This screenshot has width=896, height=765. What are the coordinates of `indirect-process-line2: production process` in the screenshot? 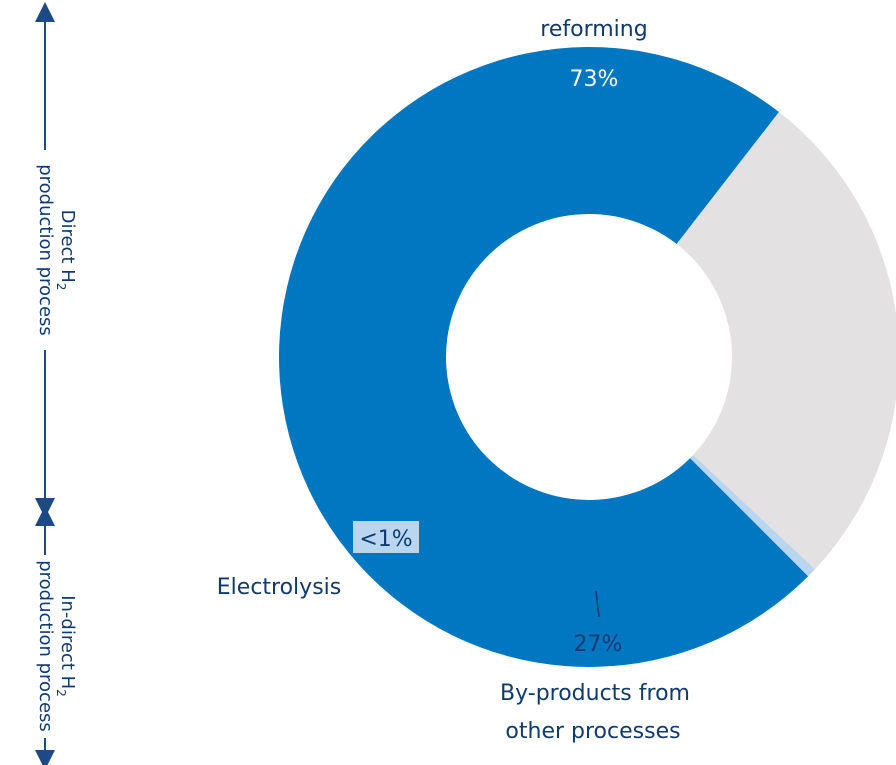 It's located at (45, 646).